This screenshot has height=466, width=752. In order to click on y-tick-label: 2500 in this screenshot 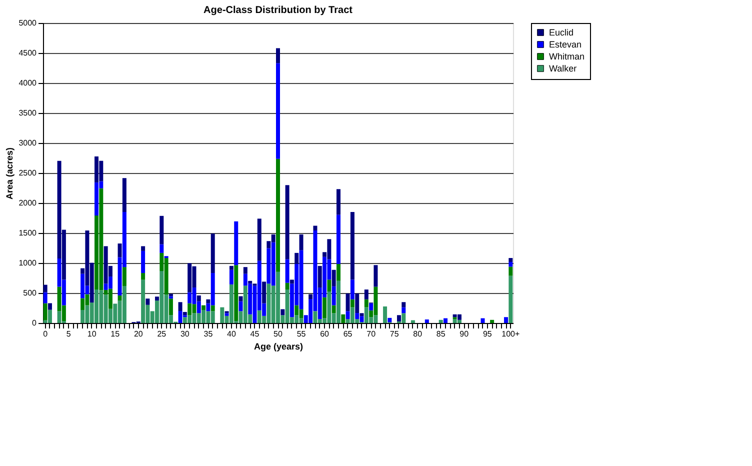, I will do `click(28, 173)`.